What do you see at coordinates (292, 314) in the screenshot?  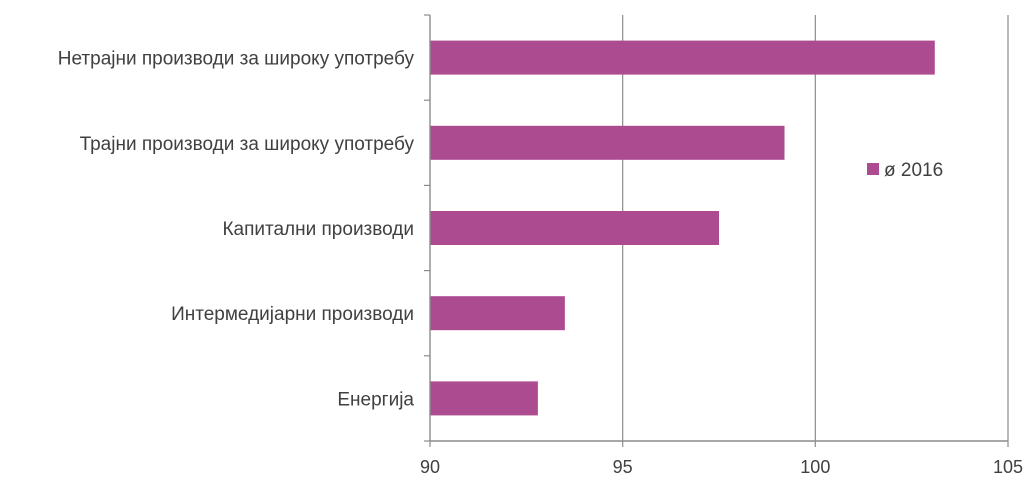 I see `category-label: Интермедијарни производи` at bounding box center [292, 314].